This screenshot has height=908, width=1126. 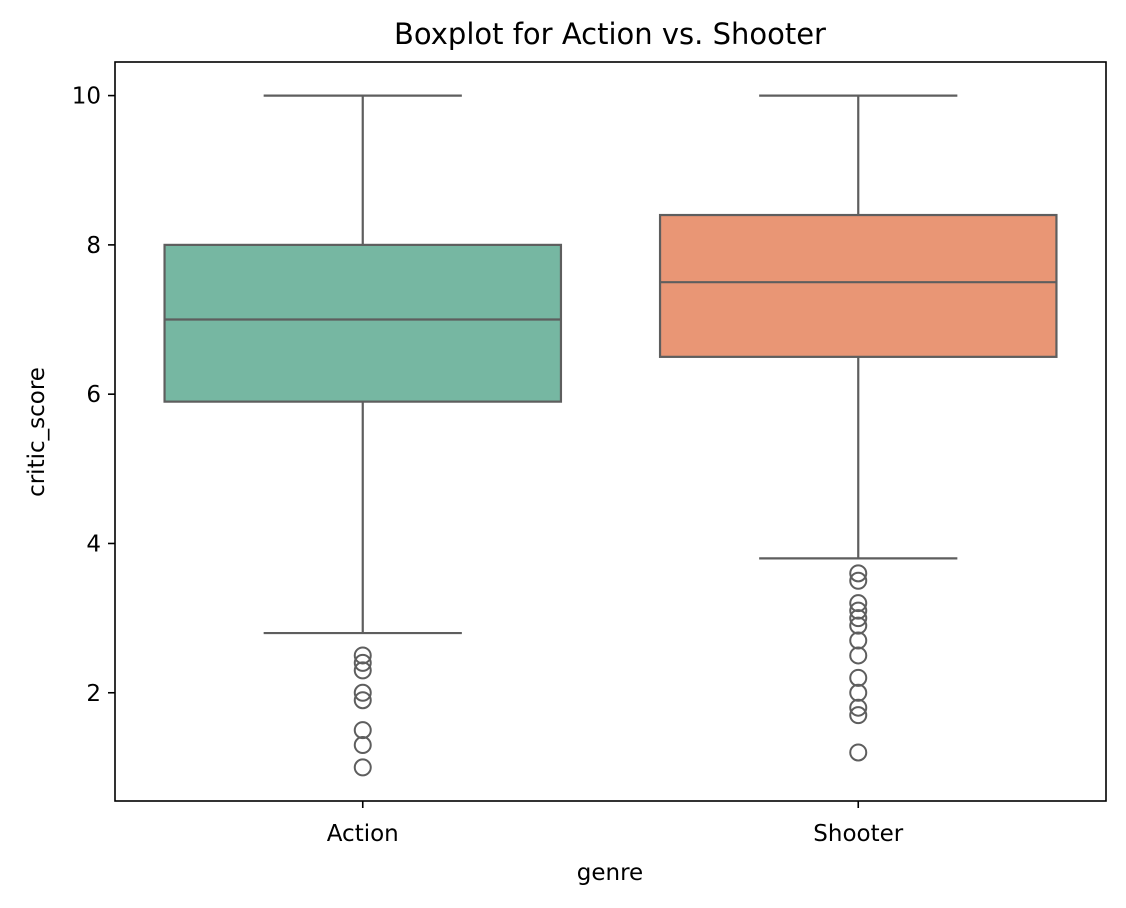 What do you see at coordinates (363, 834) in the screenshot?
I see `x-tick-label: Action` at bounding box center [363, 834].